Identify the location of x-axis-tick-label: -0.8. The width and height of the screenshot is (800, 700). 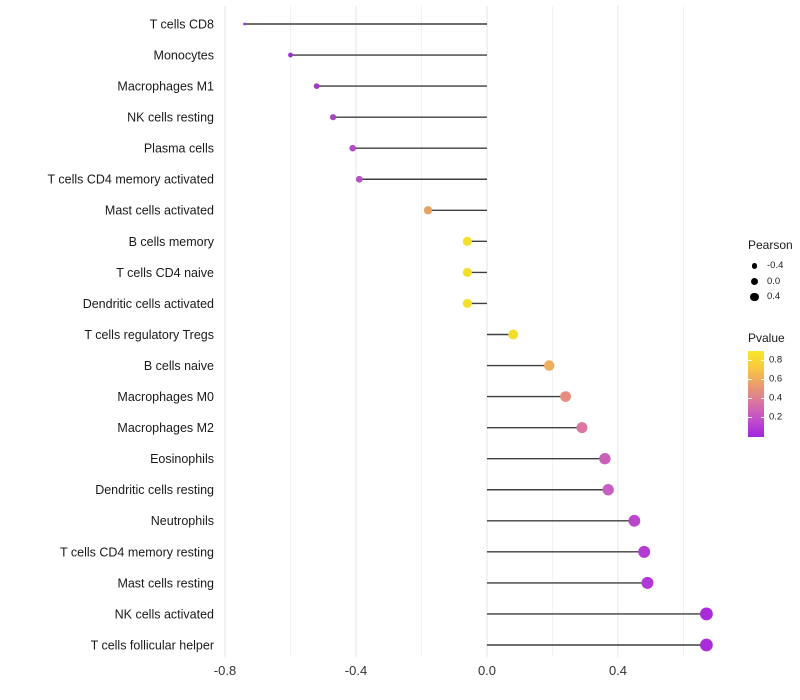
(225, 670).